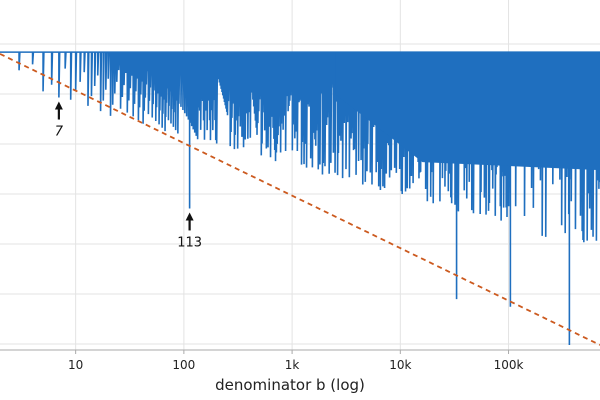  What do you see at coordinates (290, 385) in the screenshot?
I see `x-axis-title: denominator b (log)` at bounding box center [290, 385].